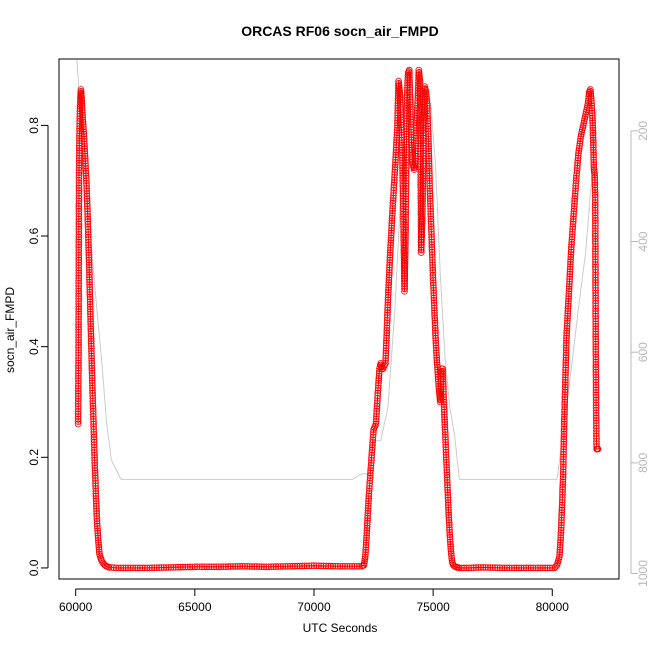 Image resolution: width=650 pixels, height=650 pixels. Describe the element at coordinates (76, 607) in the screenshot. I see `x-tick-label: 60000` at that location.